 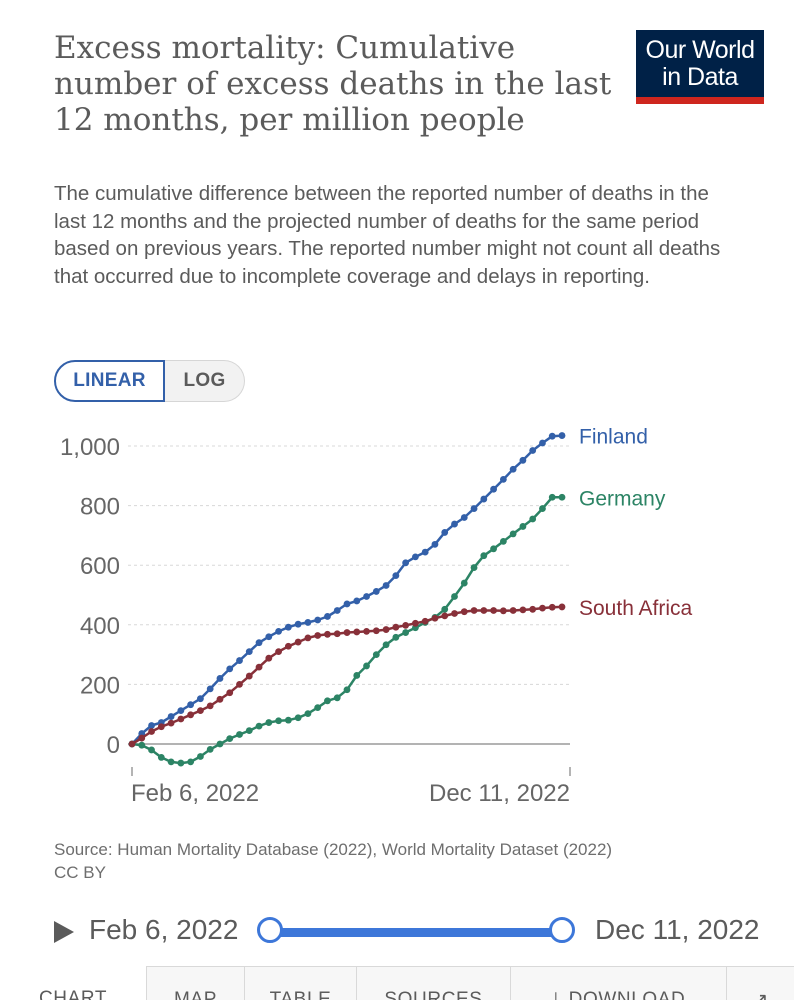 I want to click on timeline-end-label: Dec 11, 2022, so click(x=677, y=929).